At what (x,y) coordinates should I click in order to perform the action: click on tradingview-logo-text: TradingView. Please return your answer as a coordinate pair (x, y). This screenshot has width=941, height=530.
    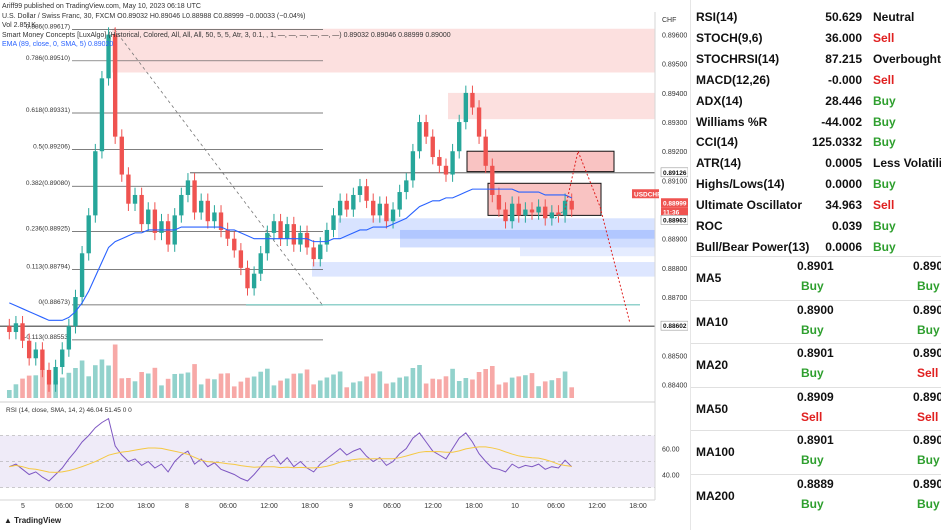
    Looking at the image, I should click on (38, 520).